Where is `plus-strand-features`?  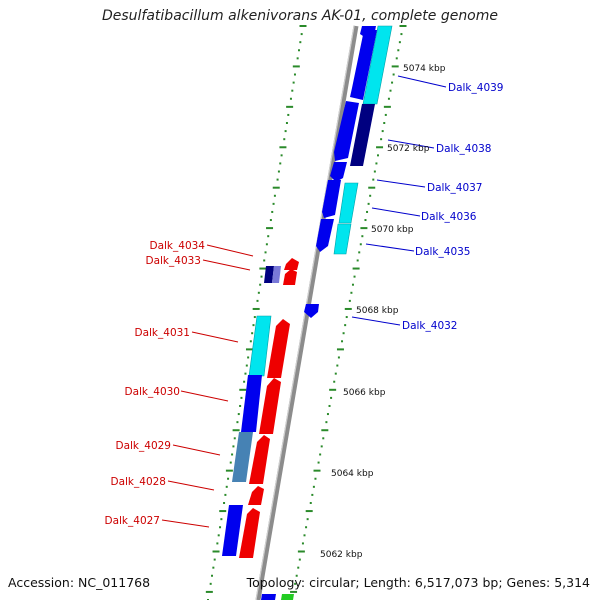
plus-strand-features is located at coordinates (348, 171).